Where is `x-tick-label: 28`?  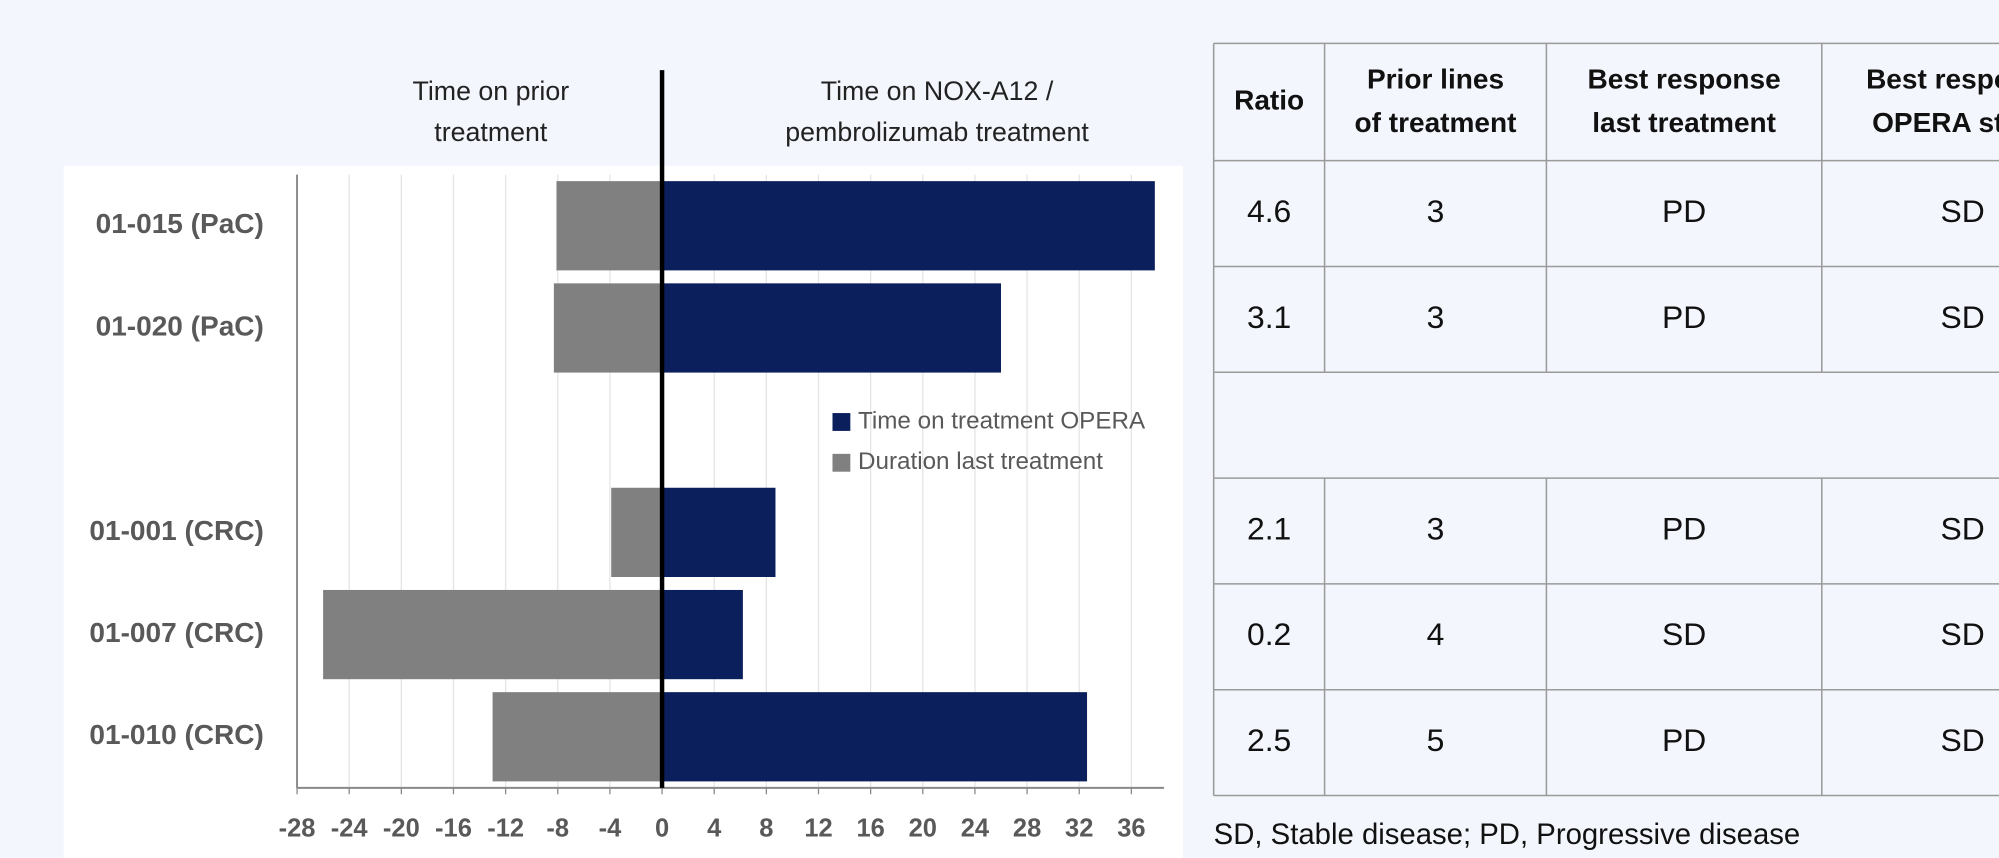 x-tick-label: 28 is located at coordinates (1027, 829).